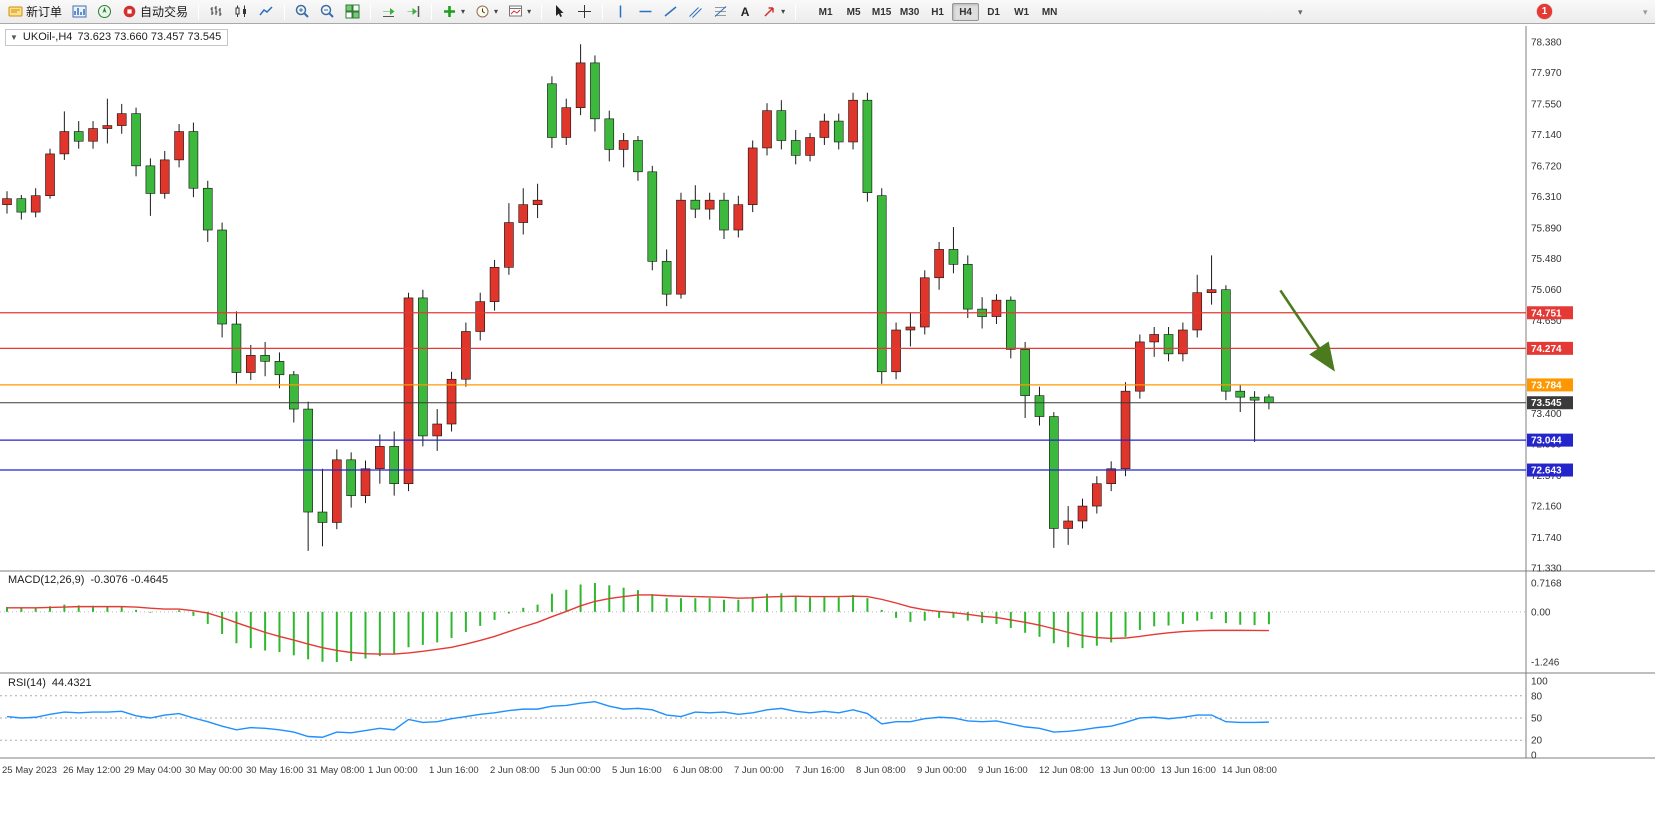 Image resolution: width=1655 pixels, height=828 pixels. What do you see at coordinates (241, 12) in the screenshot?
I see `chart-candles-button` at bounding box center [241, 12].